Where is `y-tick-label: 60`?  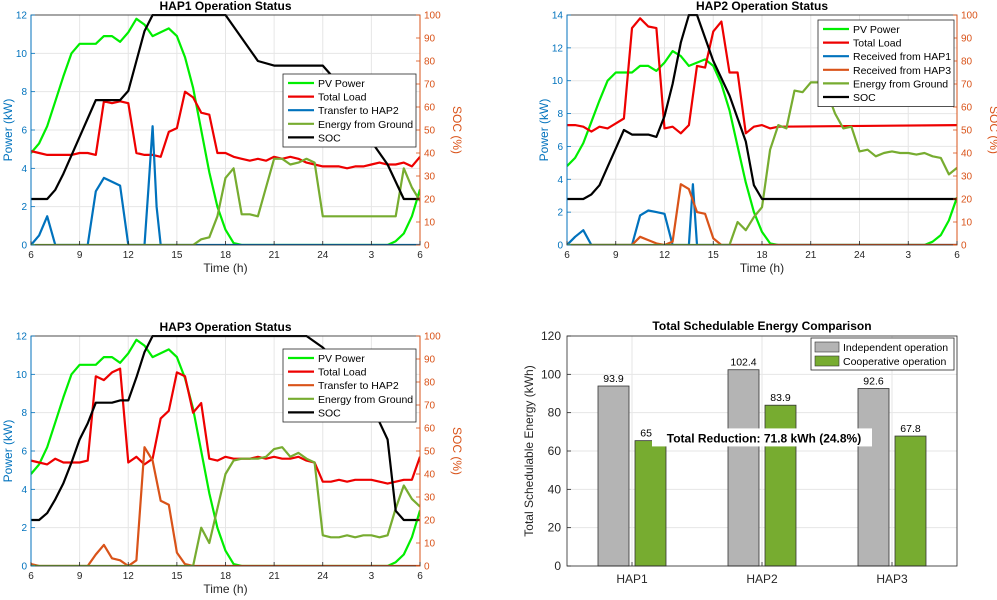
y-tick-label: 60 is located at coordinates (555, 451).